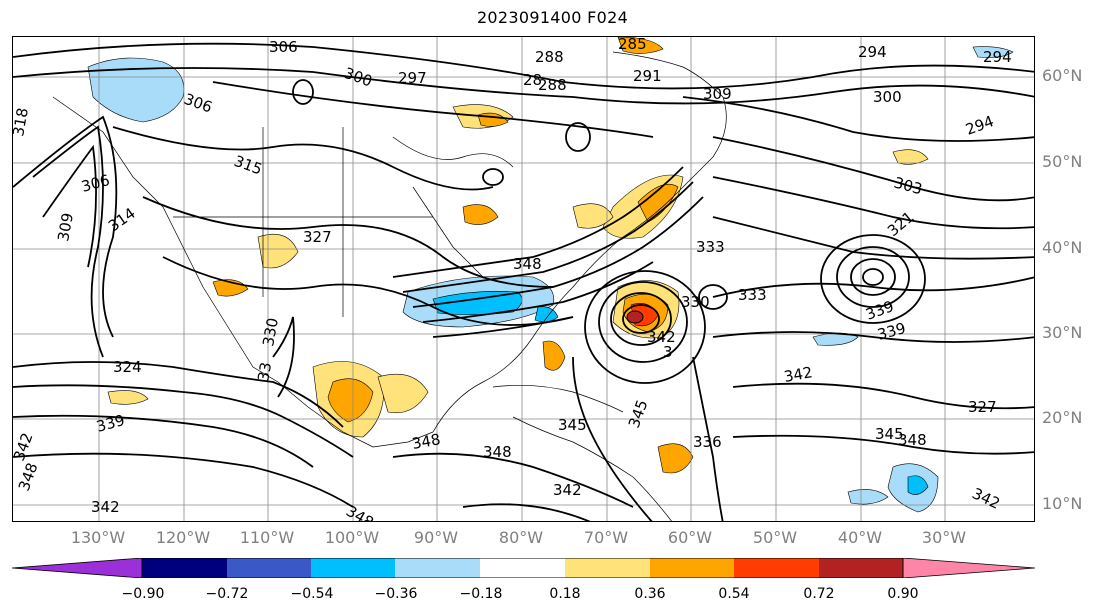 Image resolution: width=1105 pixels, height=615 pixels. I want to click on lon-label: 60°W, so click(690, 537).